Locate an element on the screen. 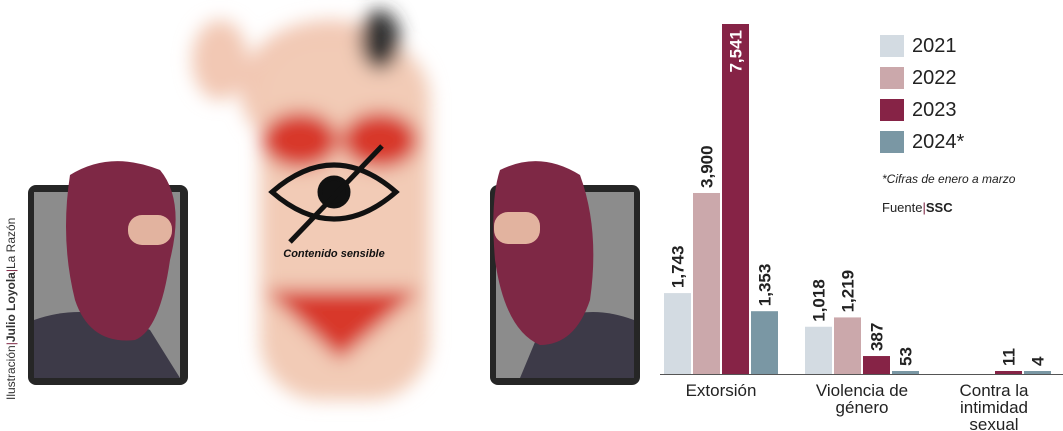 The width and height of the screenshot is (1063, 431). category-label: sexual is located at coordinates (993, 423).